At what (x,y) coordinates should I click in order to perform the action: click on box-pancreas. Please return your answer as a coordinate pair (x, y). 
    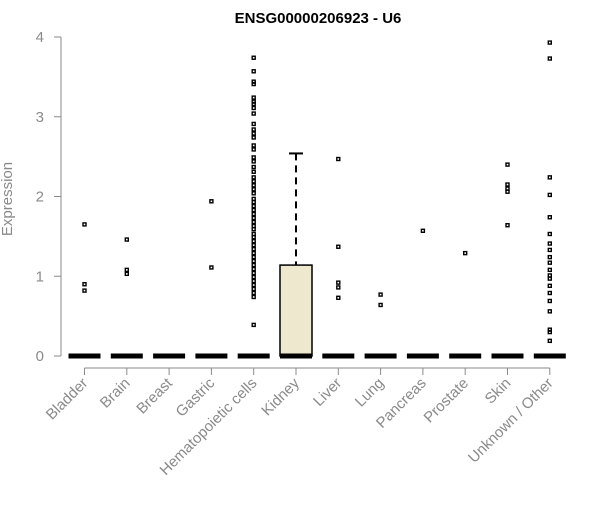
    Looking at the image, I should click on (422, 293).